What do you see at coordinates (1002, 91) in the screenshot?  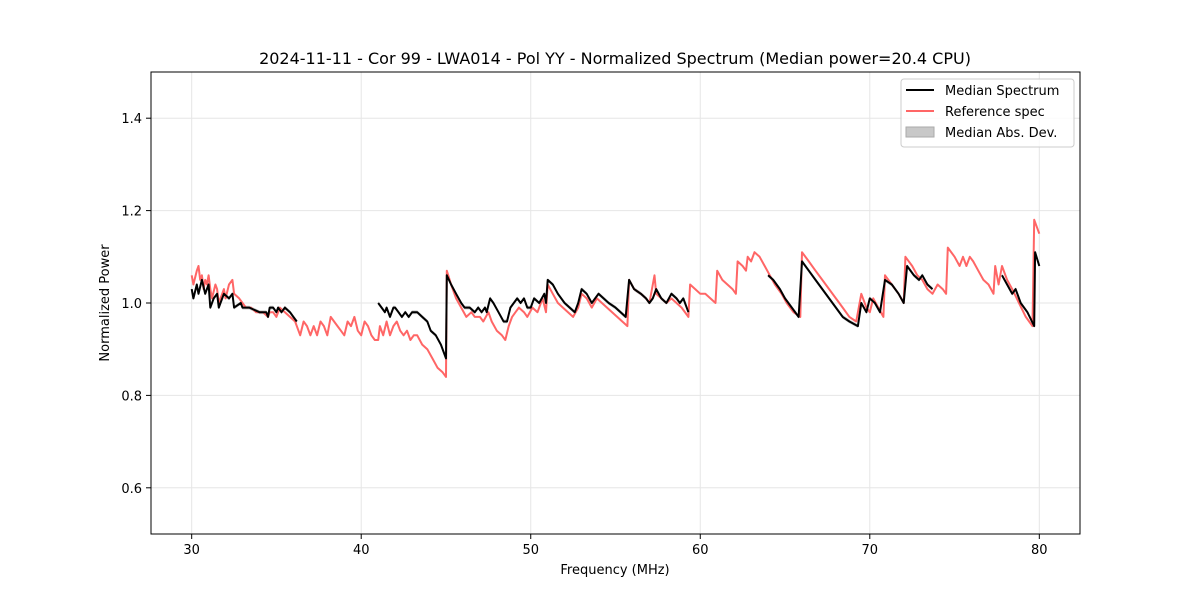 I see `legend-median-label: Median Spectrum` at bounding box center [1002, 91].